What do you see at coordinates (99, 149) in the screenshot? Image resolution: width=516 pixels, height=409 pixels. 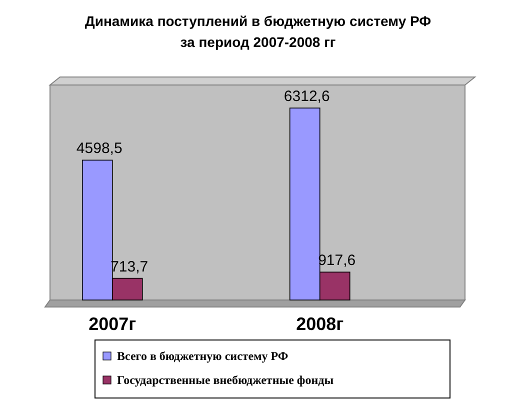 I see `data-label: 4598,5` at bounding box center [99, 149].